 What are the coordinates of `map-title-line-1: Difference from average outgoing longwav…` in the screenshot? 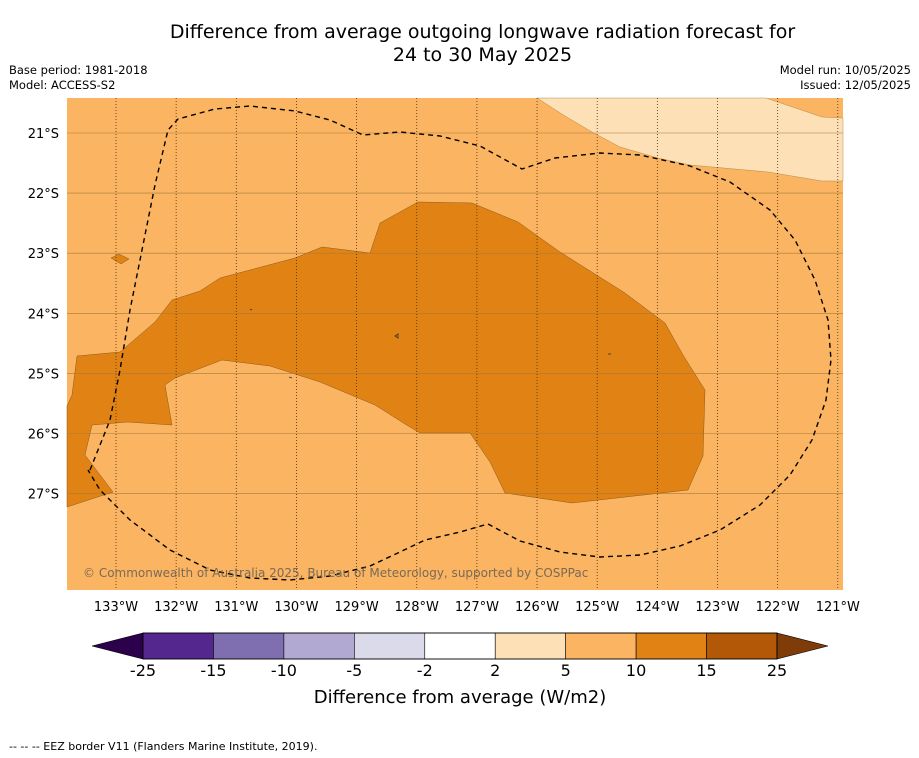 It's located at (482, 32).